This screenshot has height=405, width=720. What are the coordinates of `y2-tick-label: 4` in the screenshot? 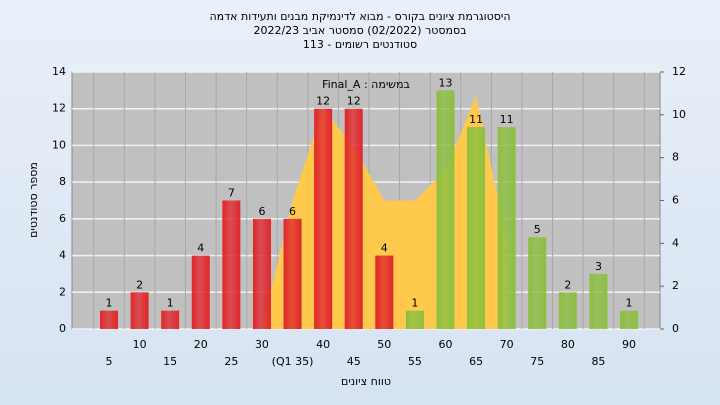 It's located at (675, 242).